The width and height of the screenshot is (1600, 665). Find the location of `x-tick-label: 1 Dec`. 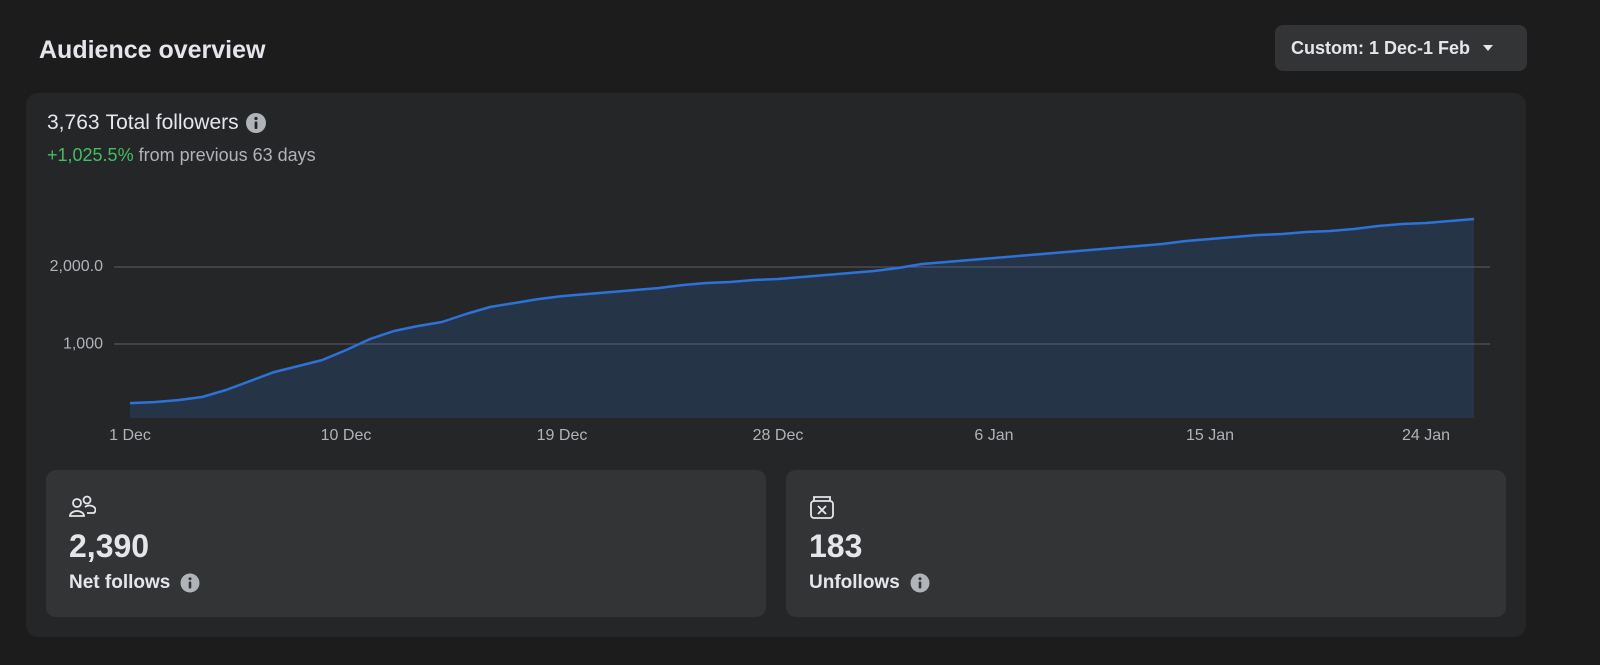

x-tick-label: 1 Dec is located at coordinates (130, 435).